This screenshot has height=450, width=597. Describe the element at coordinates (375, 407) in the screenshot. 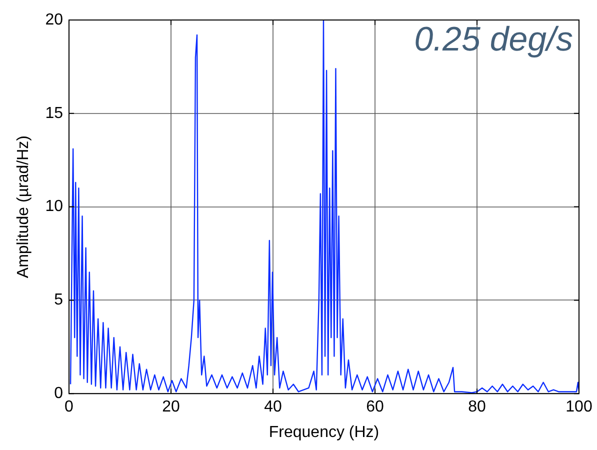

I see `x-tick-label: 60` at that location.